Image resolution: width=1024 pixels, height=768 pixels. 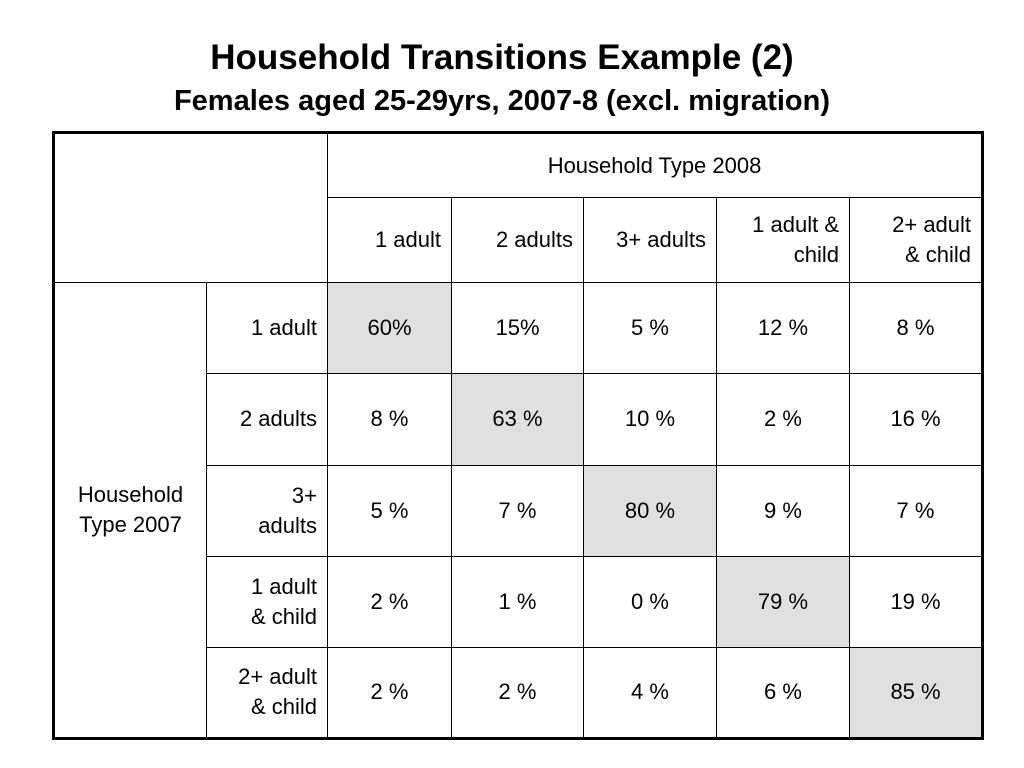 What do you see at coordinates (783, 693) in the screenshot?
I see `table-cell: 6 %` at bounding box center [783, 693].